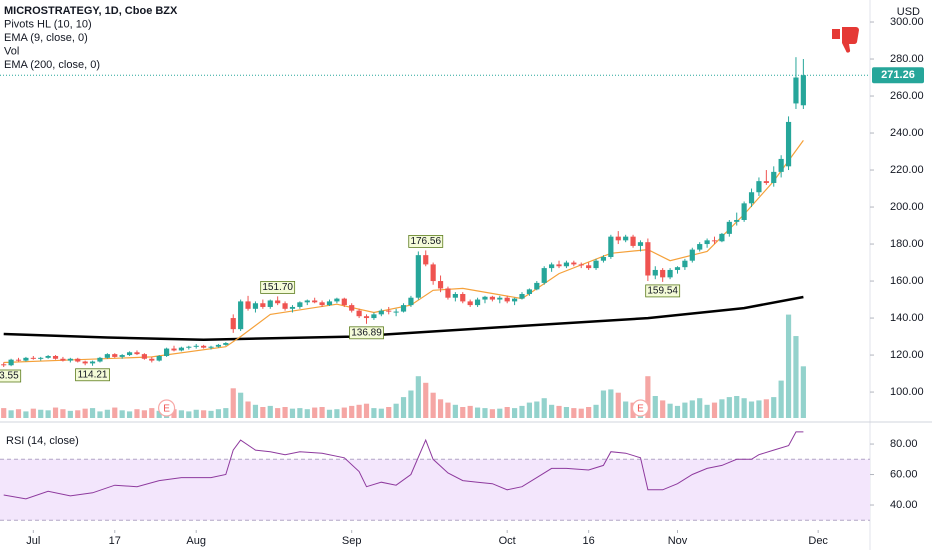 This screenshot has height=550, width=932. I want to click on x-tick-label: Sep, so click(352, 541).